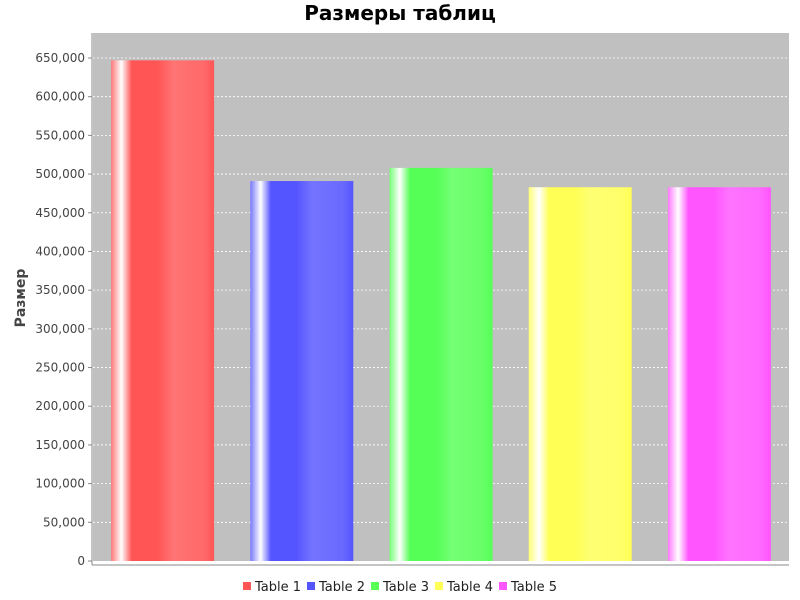 This screenshot has height=600, width=800. What do you see at coordinates (60, 290) in the screenshot?
I see `y-tick-label: 350,000` at bounding box center [60, 290].